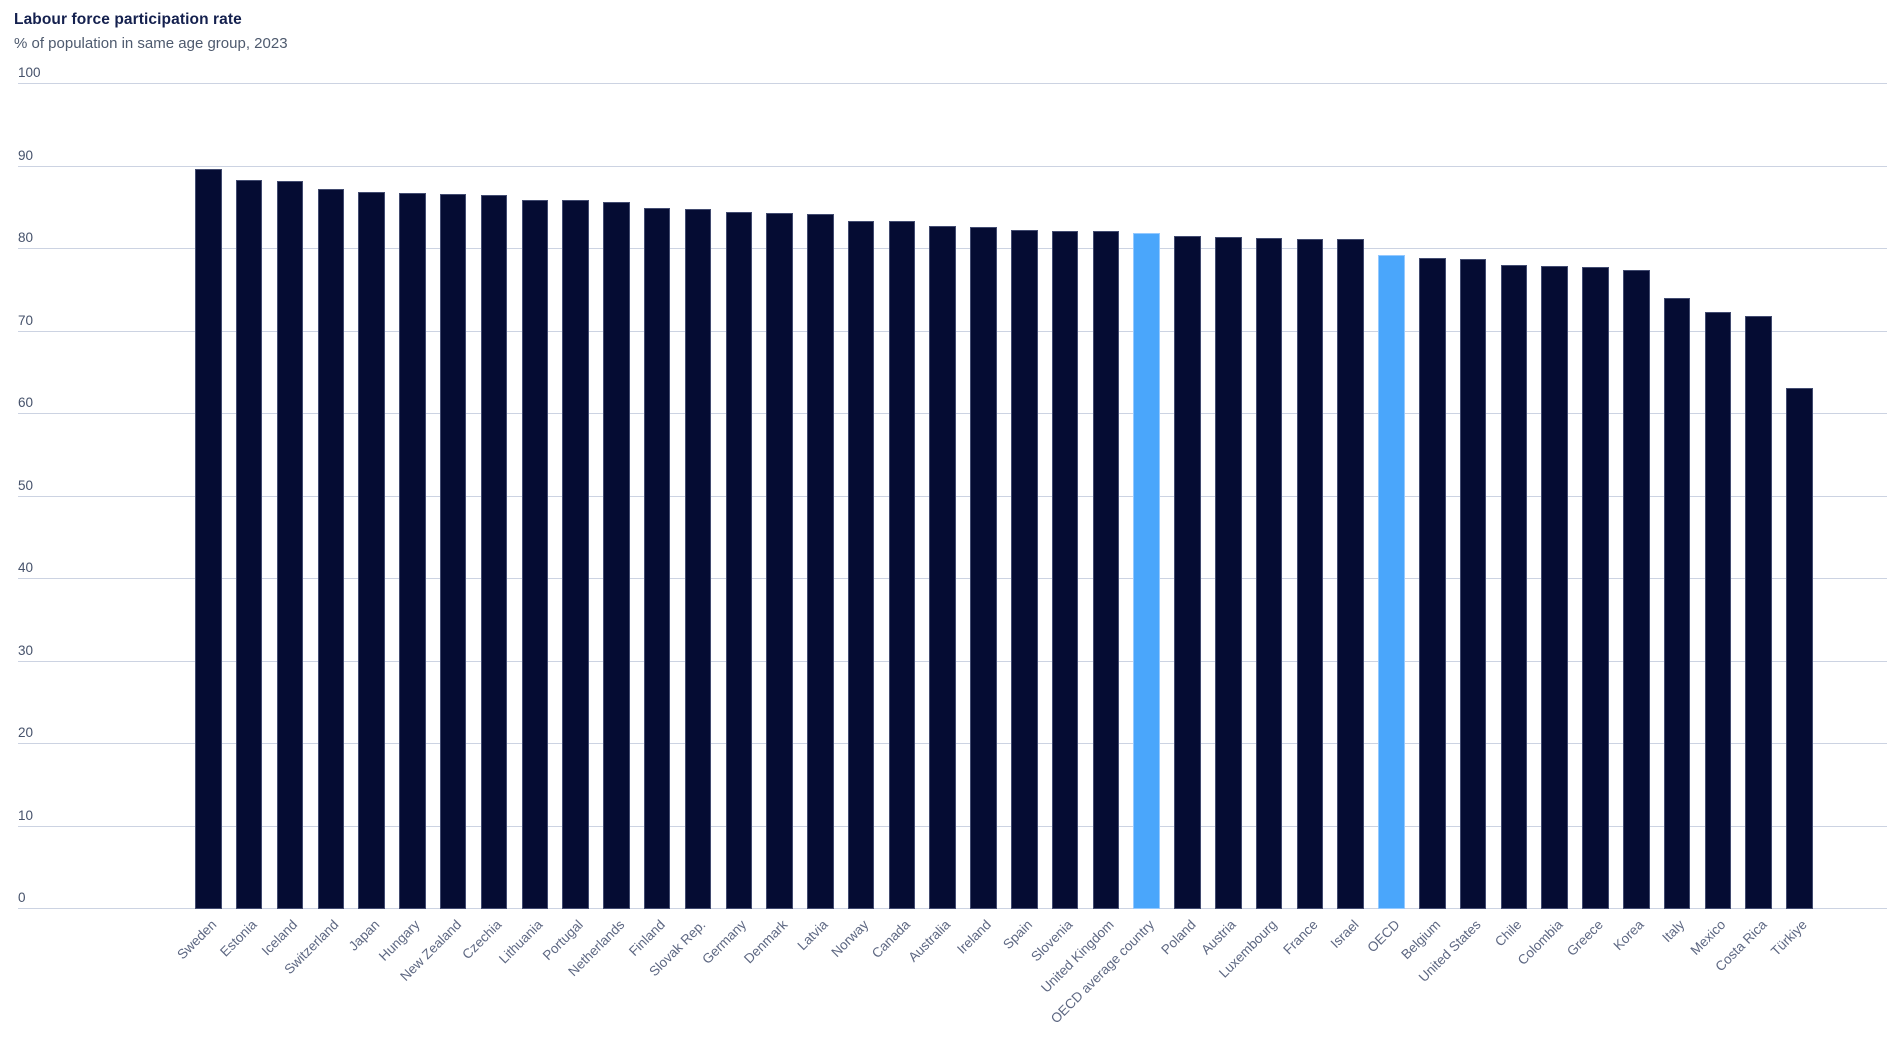 Image resolution: width=1901 pixels, height=1062 pixels. I want to click on x-axis-label-germany: Germany, so click(724, 942).